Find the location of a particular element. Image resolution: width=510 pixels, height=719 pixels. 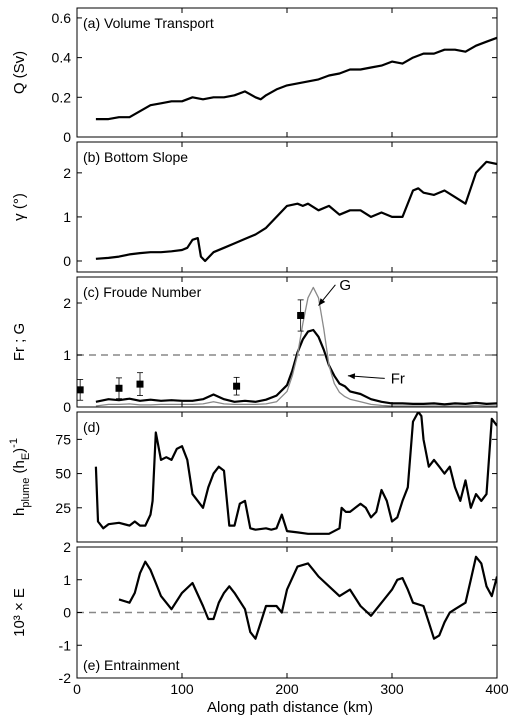

x-tick-label: 200 is located at coordinates (287, 689).